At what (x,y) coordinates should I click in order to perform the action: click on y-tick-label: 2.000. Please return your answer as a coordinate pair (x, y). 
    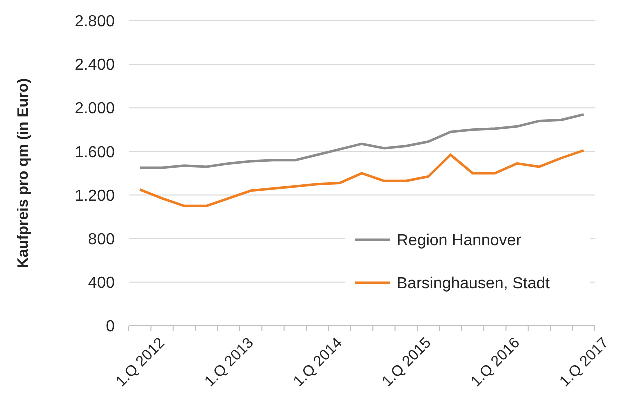
    Looking at the image, I should click on (95, 109).